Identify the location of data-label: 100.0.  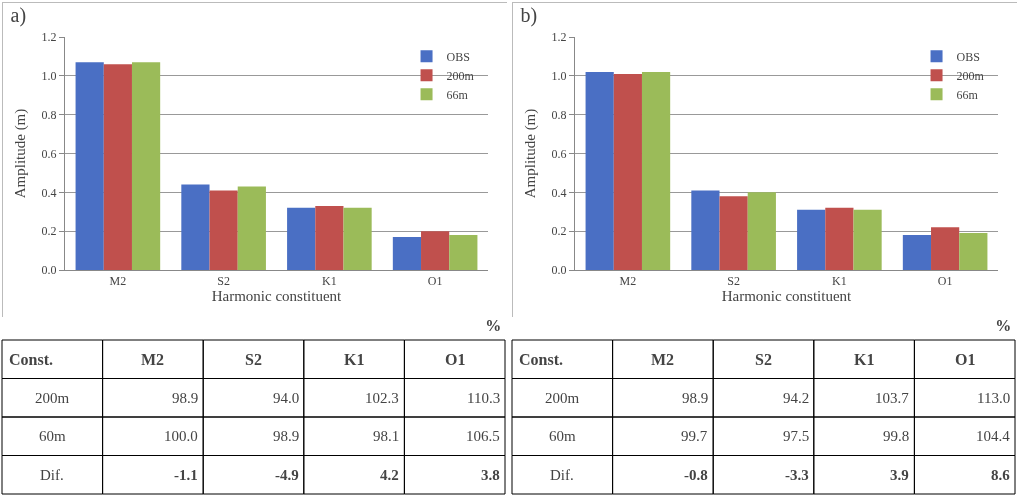
(181, 436).